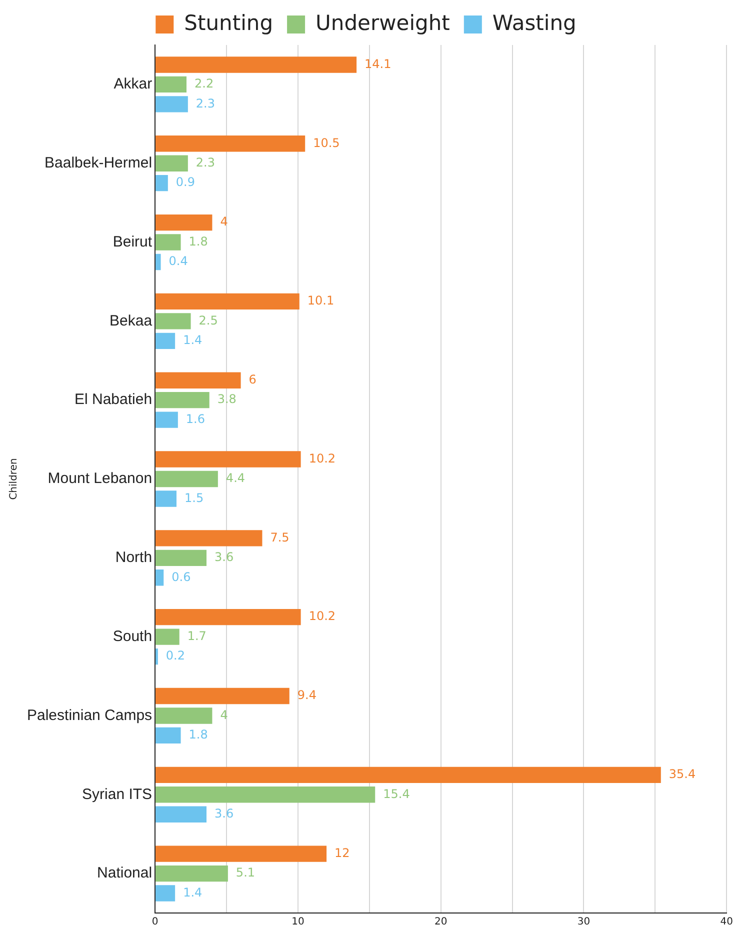 This screenshot has height=935, width=736. Describe the element at coordinates (89, 715) in the screenshot. I see `y-tick-label: Palestinian Camps` at that location.